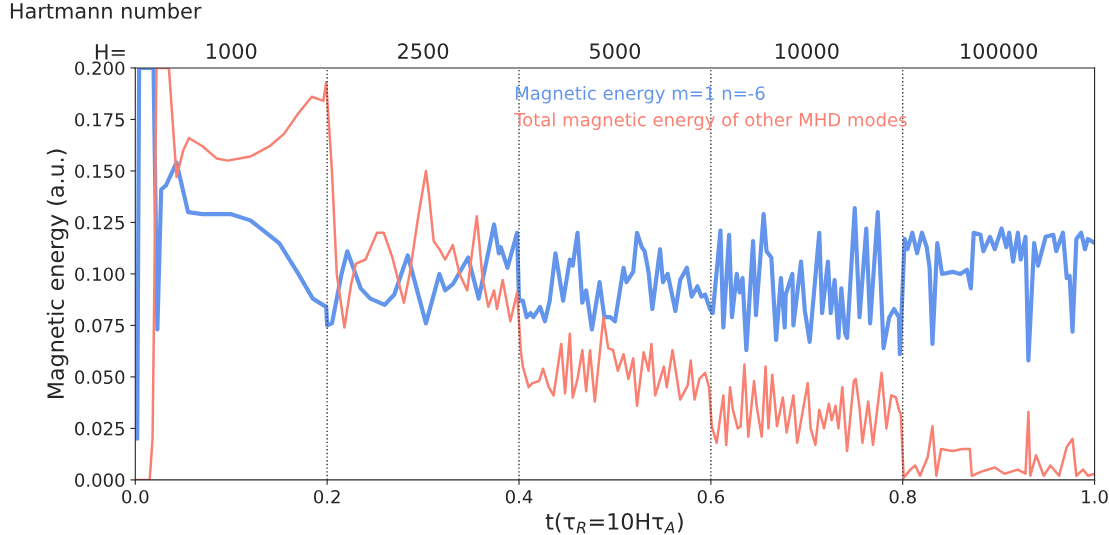 Image resolution: width=1109 pixels, height=535 pixels. What do you see at coordinates (100, 171) in the screenshot?
I see `y-tick-label: 0.150` at bounding box center [100, 171].